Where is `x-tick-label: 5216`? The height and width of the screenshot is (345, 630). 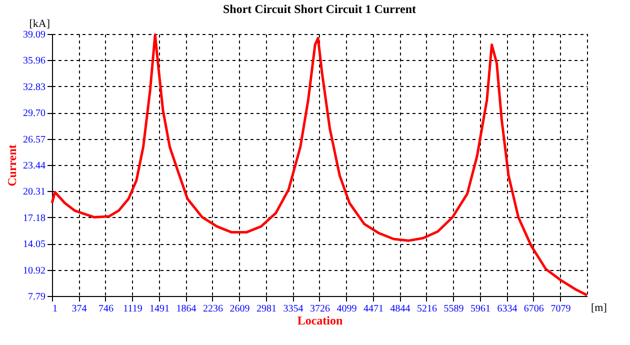
x-tick-label: 5216 is located at coordinates (426, 309).